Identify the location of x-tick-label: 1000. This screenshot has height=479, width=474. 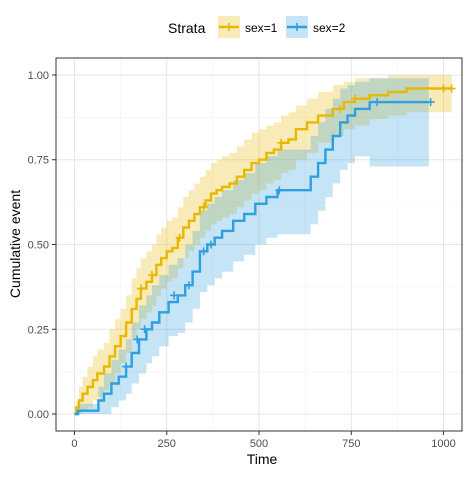
(443, 444).